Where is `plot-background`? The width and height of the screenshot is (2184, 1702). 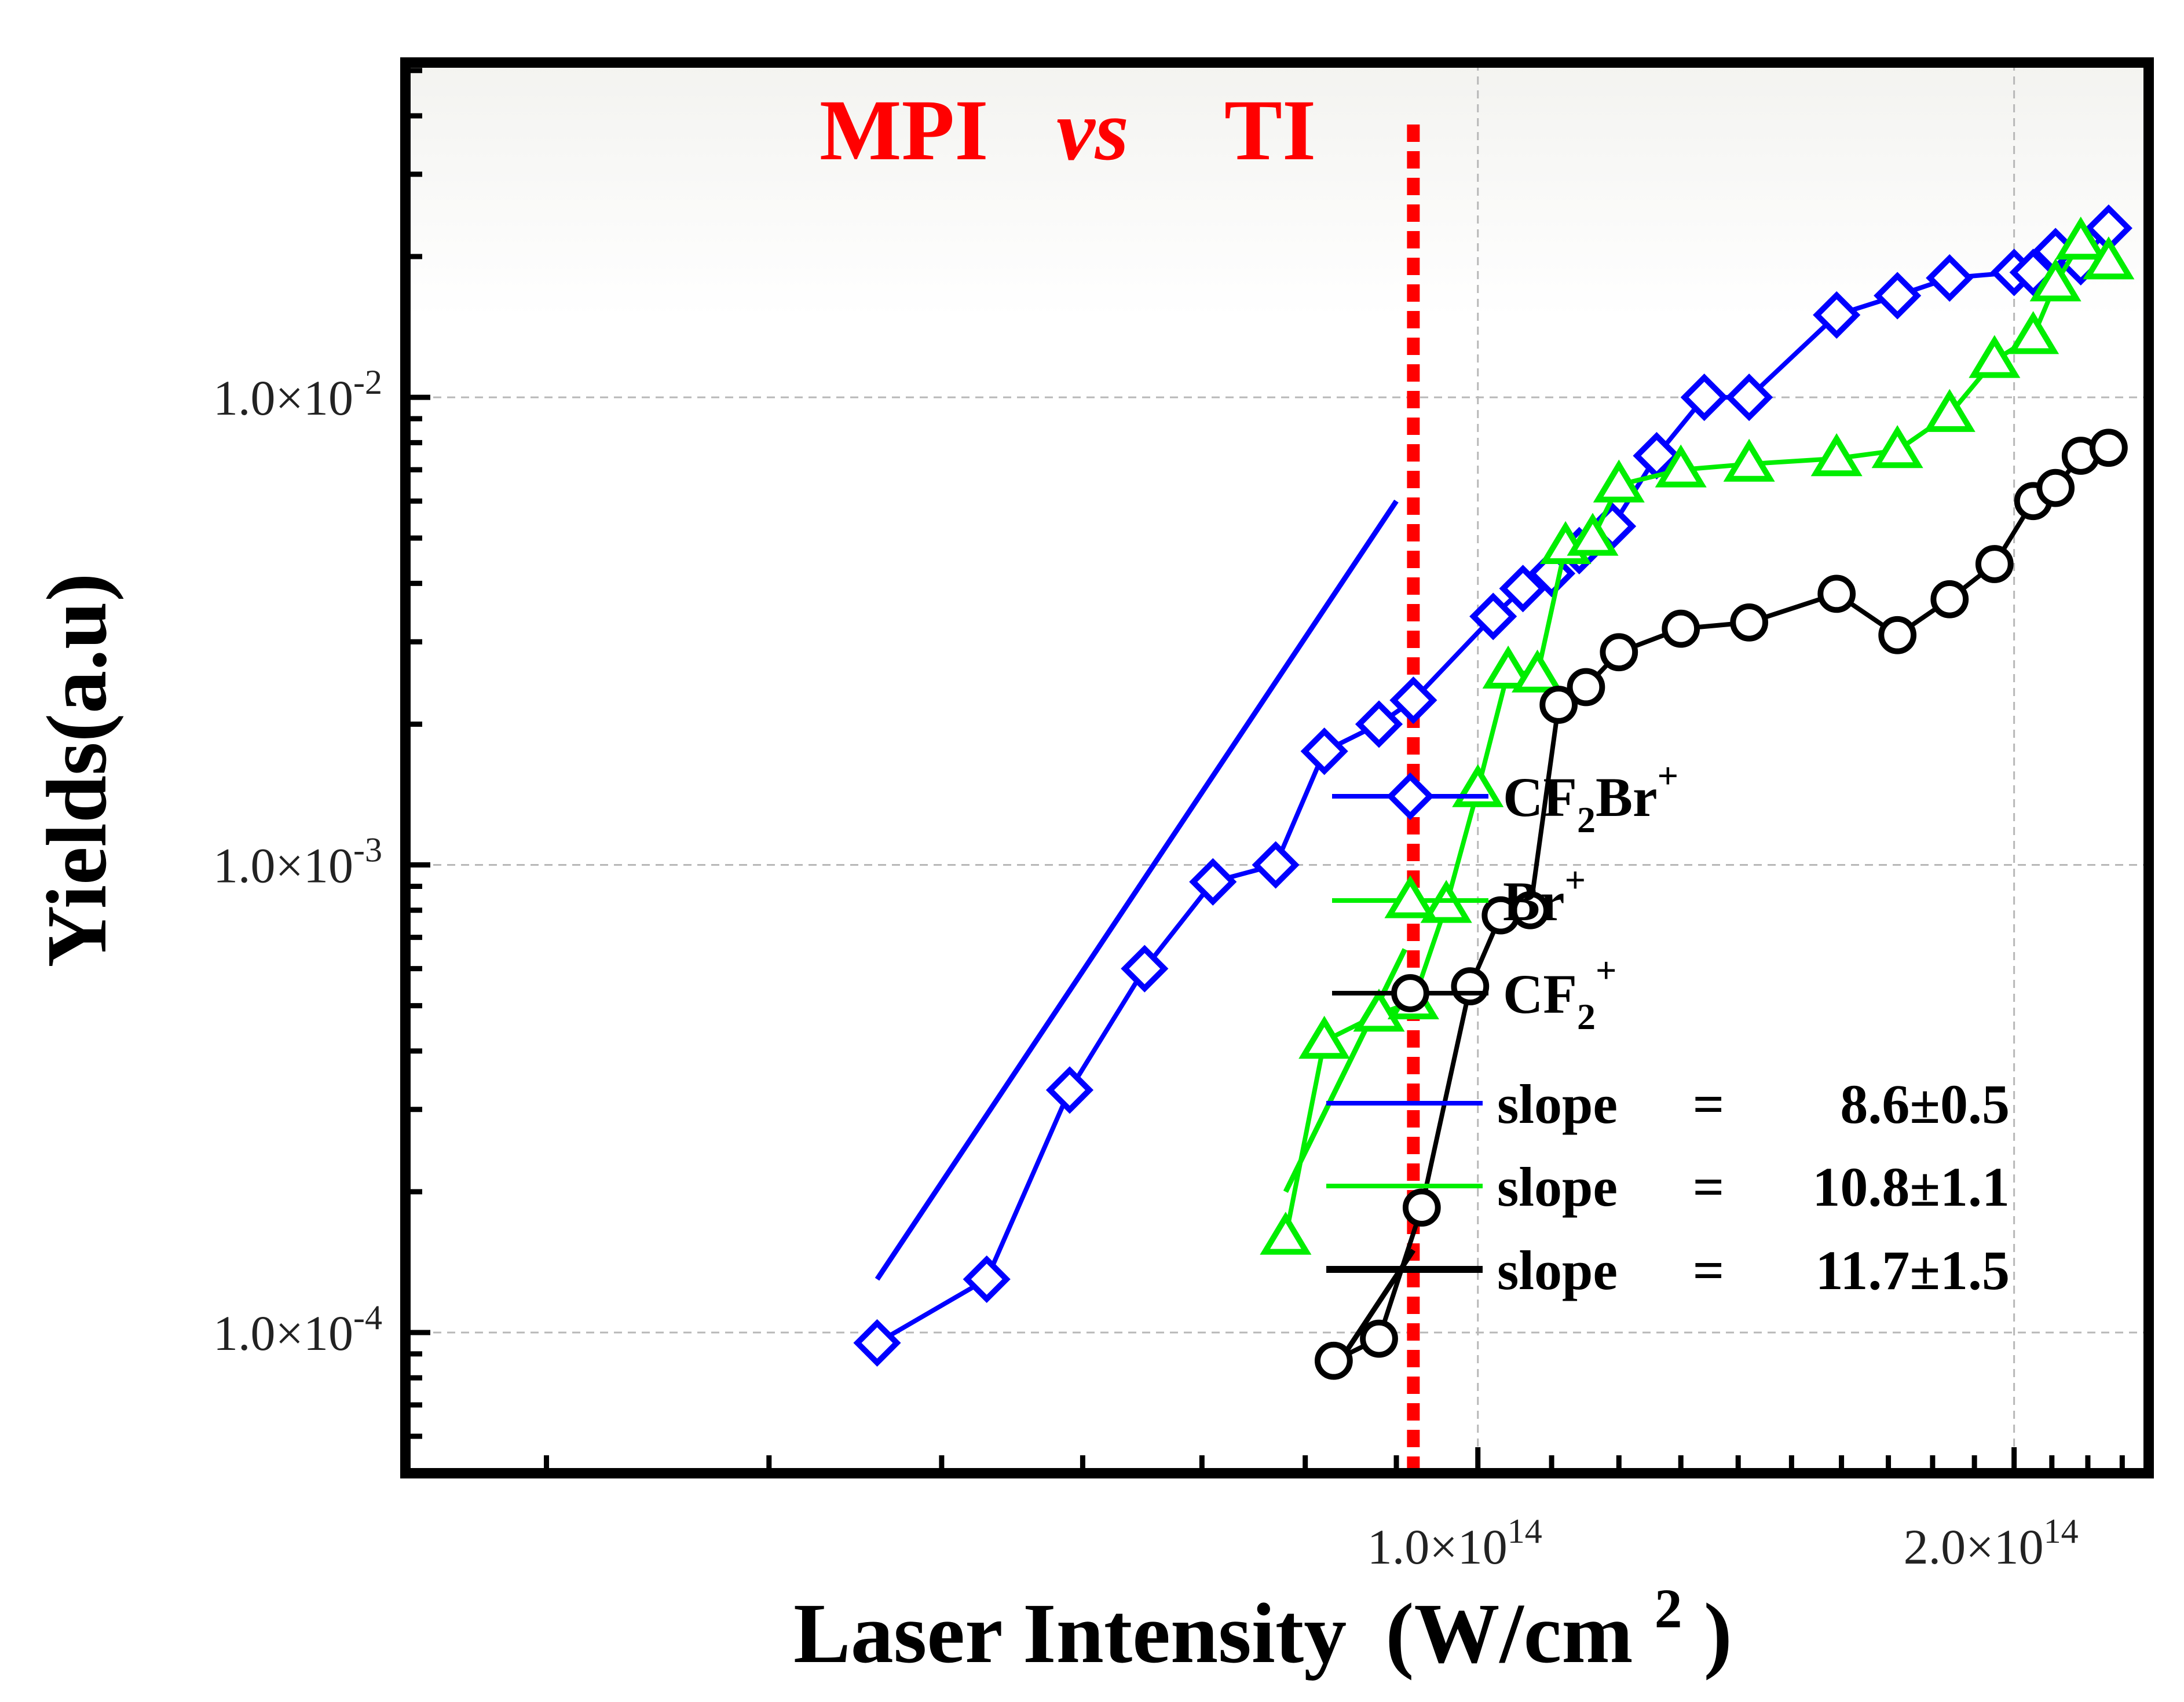
plot-background is located at coordinates (1277, 190).